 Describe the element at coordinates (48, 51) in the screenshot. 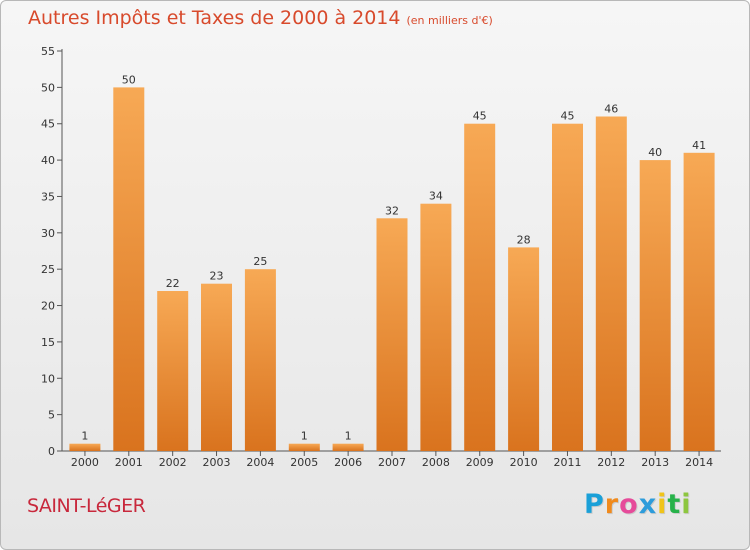

I see `y-tick-label: 55` at that location.